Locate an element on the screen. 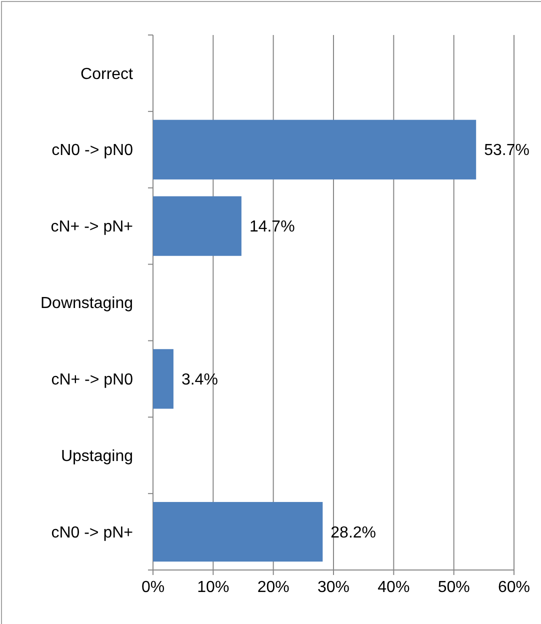  x-tick-label: 50% is located at coordinates (454, 587).